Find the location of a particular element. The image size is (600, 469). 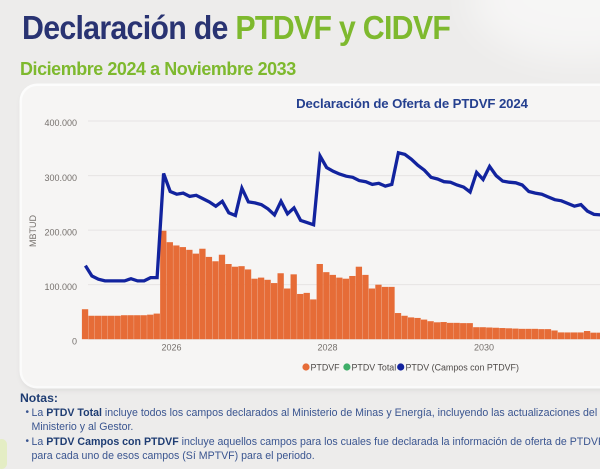

svg-text: 2028 is located at coordinates (327, 348).